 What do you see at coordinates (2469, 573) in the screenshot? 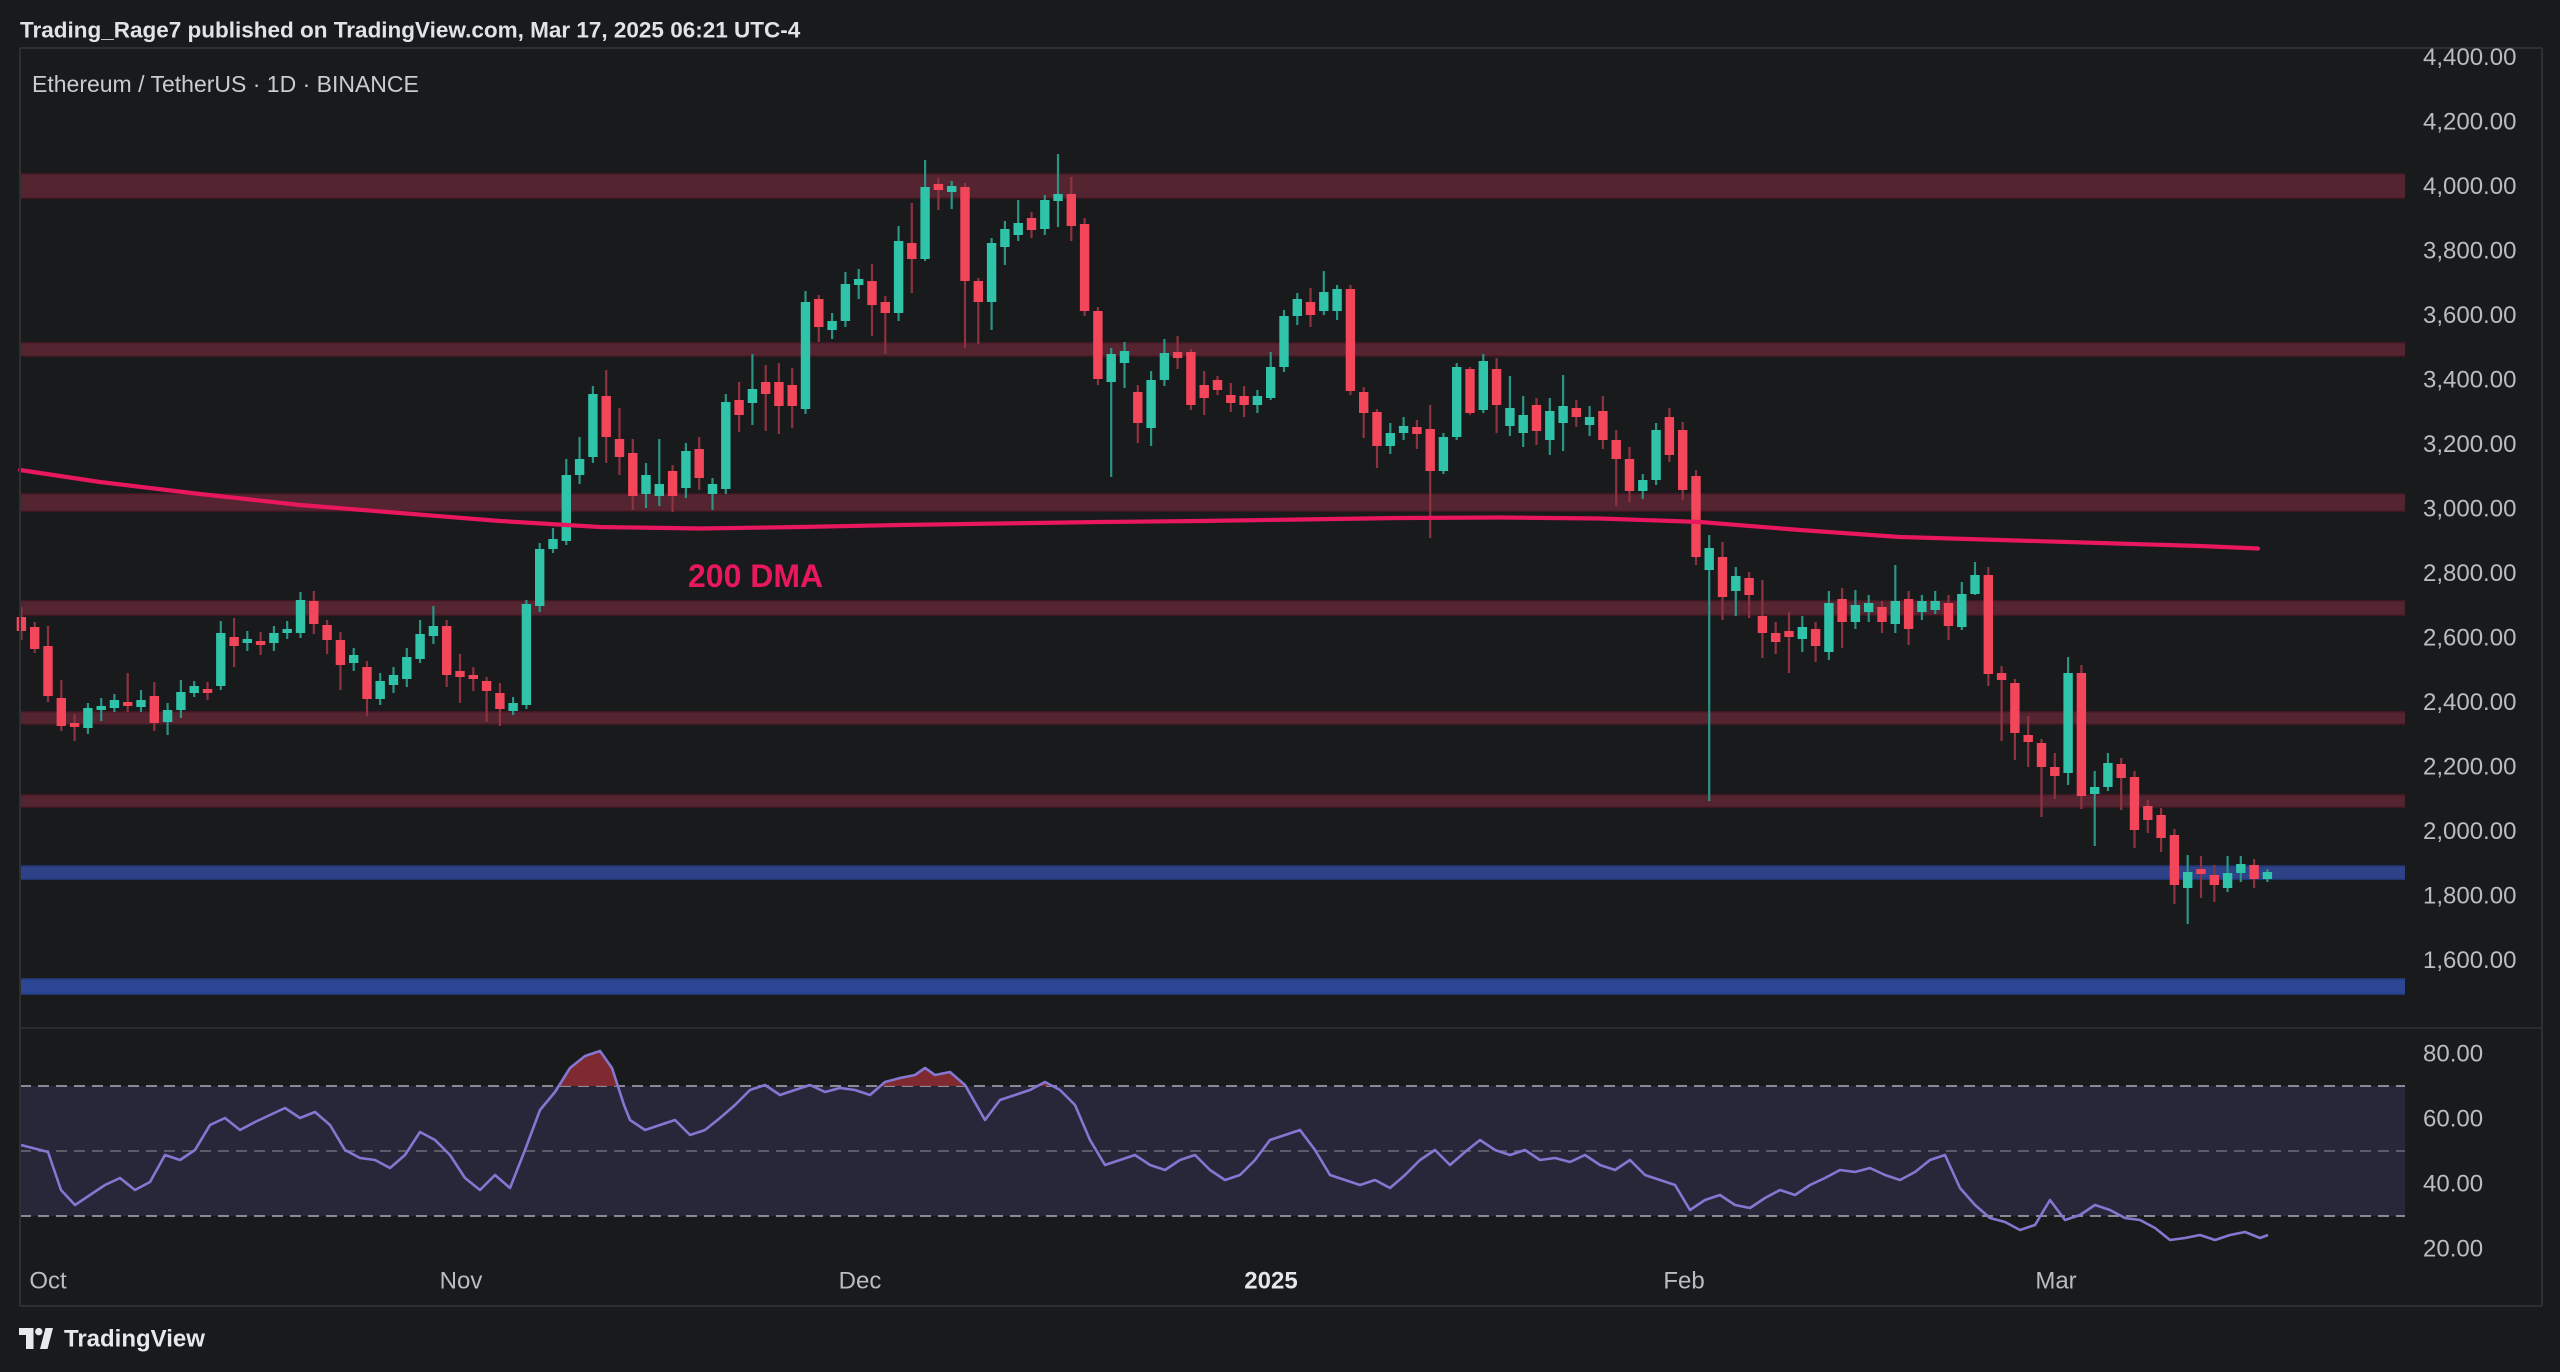
I see `svg-text: 2,800.00` at bounding box center [2469, 573].